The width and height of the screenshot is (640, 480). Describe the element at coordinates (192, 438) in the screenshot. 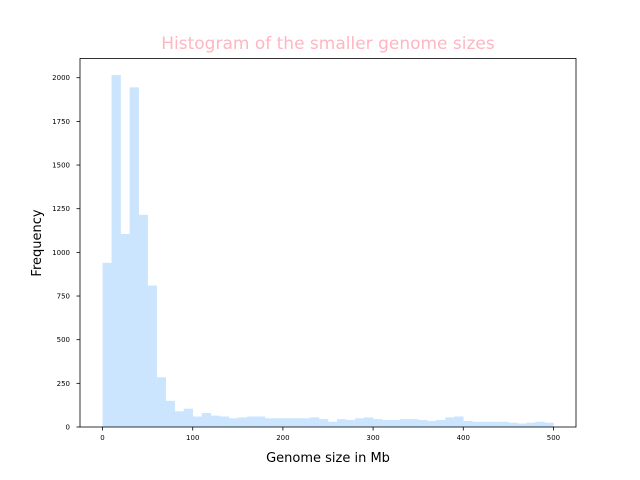

I see `x-tick-label: 100` at that location.